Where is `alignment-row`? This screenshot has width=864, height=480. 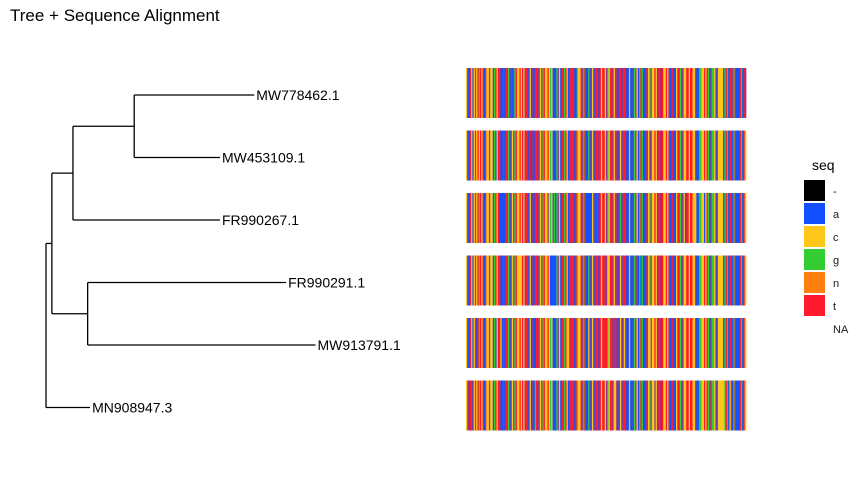
alignment-row is located at coordinates (606, 93).